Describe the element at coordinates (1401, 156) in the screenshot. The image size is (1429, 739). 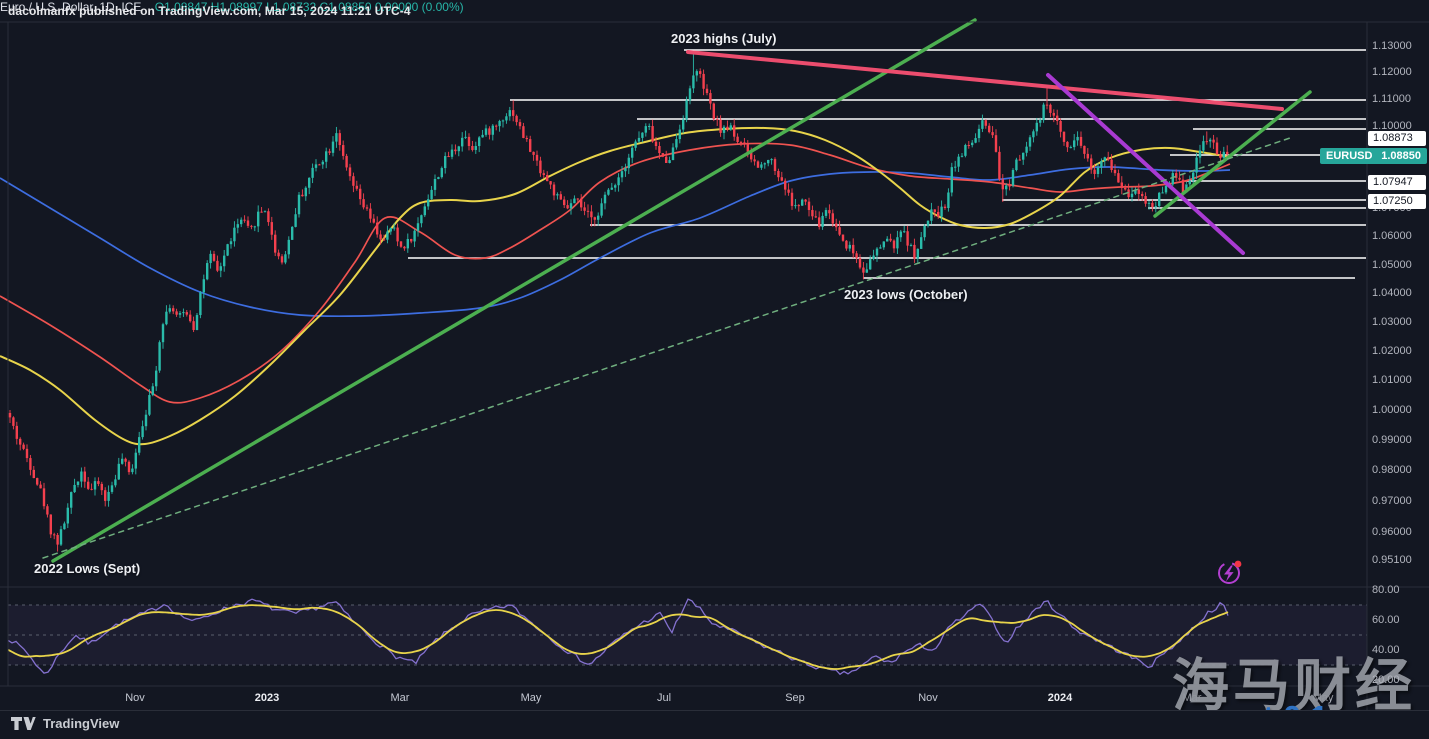
I see `symbol-price: 1.08850` at that location.